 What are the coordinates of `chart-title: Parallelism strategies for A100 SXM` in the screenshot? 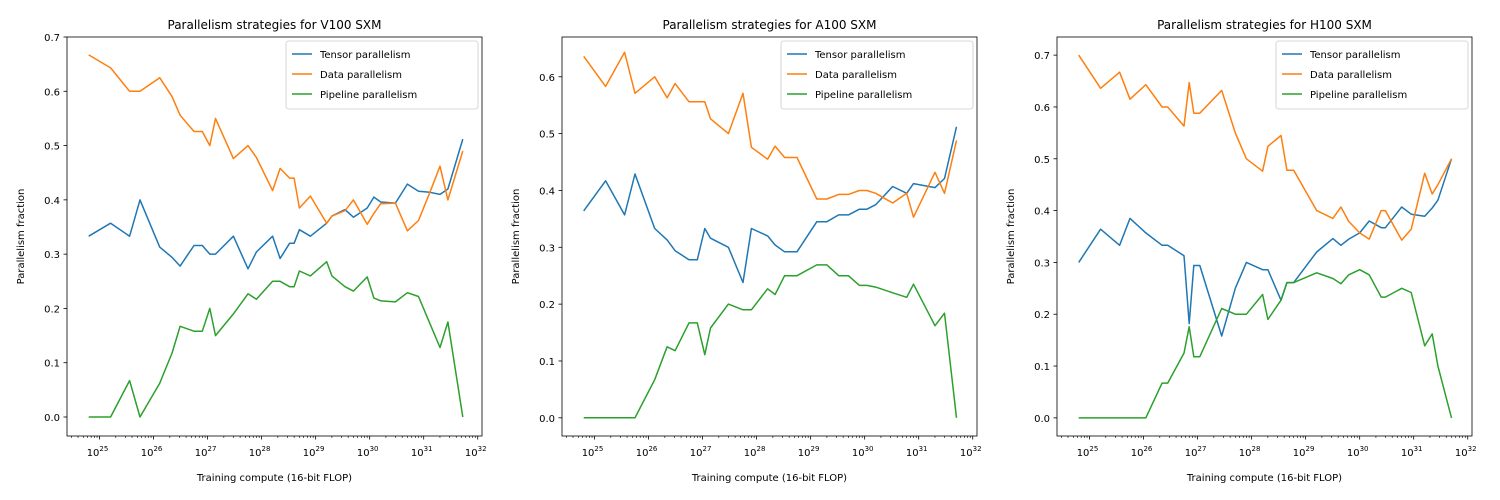 It's located at (770, 25).